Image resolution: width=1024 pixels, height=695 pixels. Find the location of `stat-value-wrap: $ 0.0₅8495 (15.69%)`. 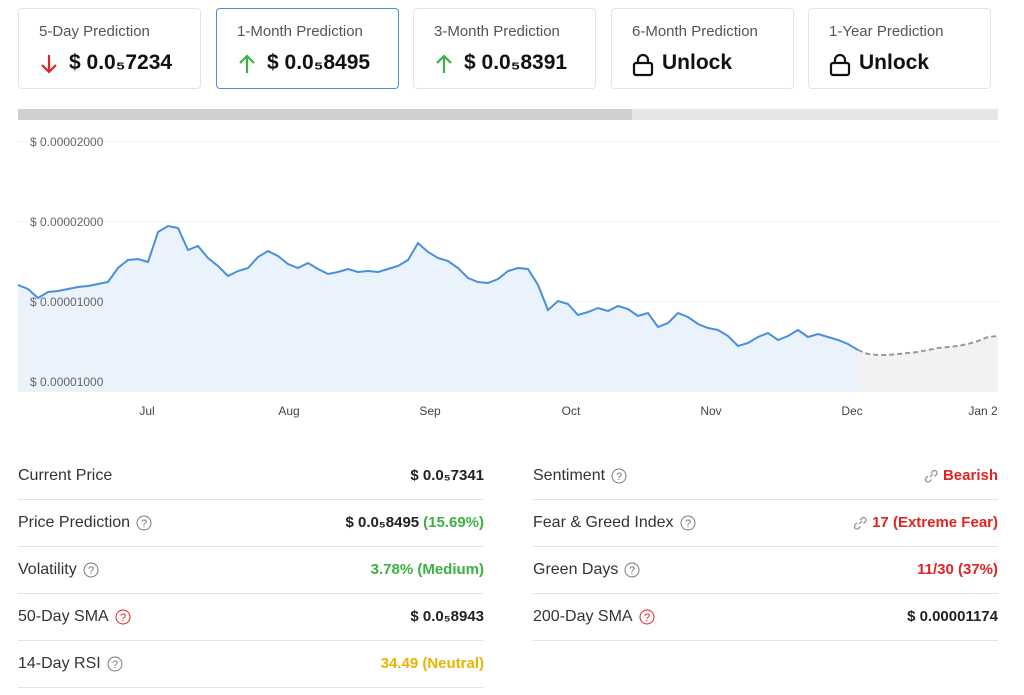

stat-value-wrap: $ 0.0₅8495 (15.69%) is located at coordinates (415, 522).